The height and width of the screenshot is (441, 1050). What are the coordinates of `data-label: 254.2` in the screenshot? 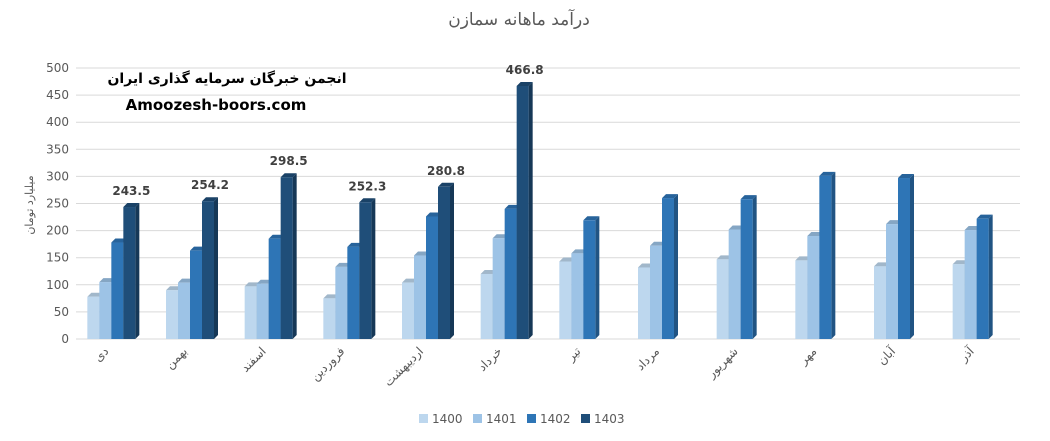 It's located at (210, 185).